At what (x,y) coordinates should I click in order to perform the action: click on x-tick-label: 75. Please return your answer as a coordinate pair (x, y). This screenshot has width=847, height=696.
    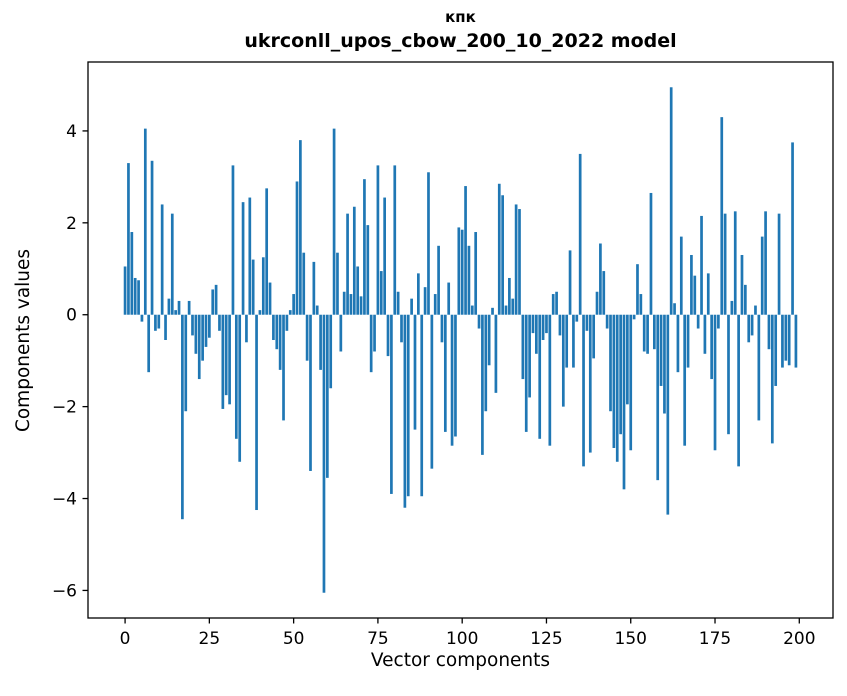
    Looking at the image, I should click on (378, 639).